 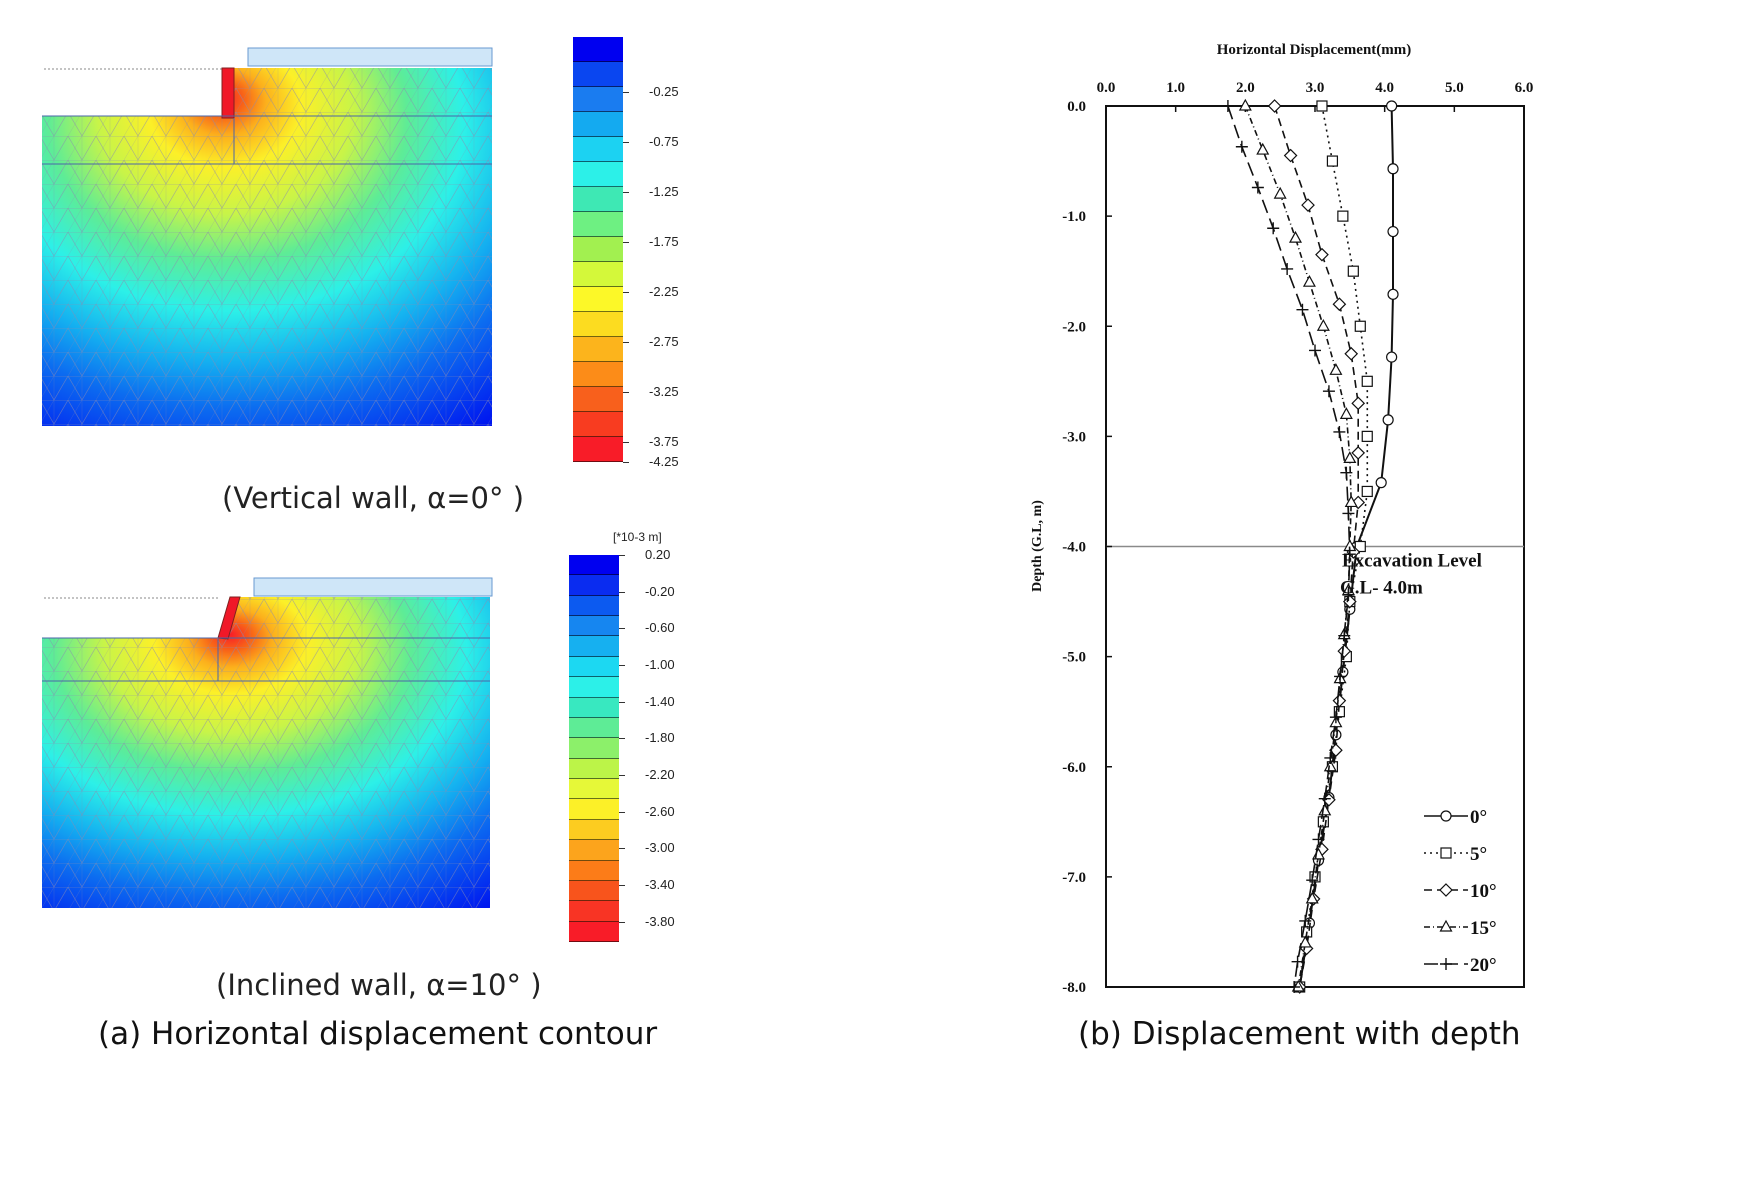 I want to click on y-tick-label: -8.0, so click(x=1074, y=988).